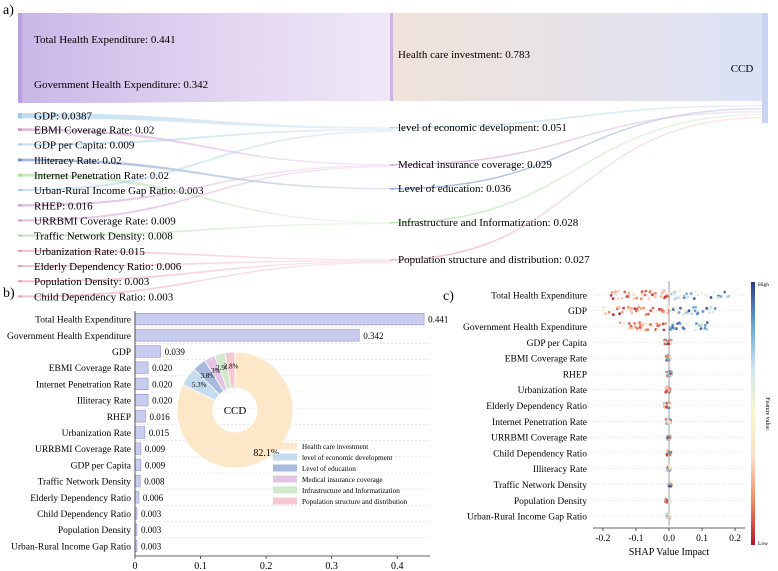  I want to click on sankey-source-label: Population Density: 0.003, so click(92, 282).